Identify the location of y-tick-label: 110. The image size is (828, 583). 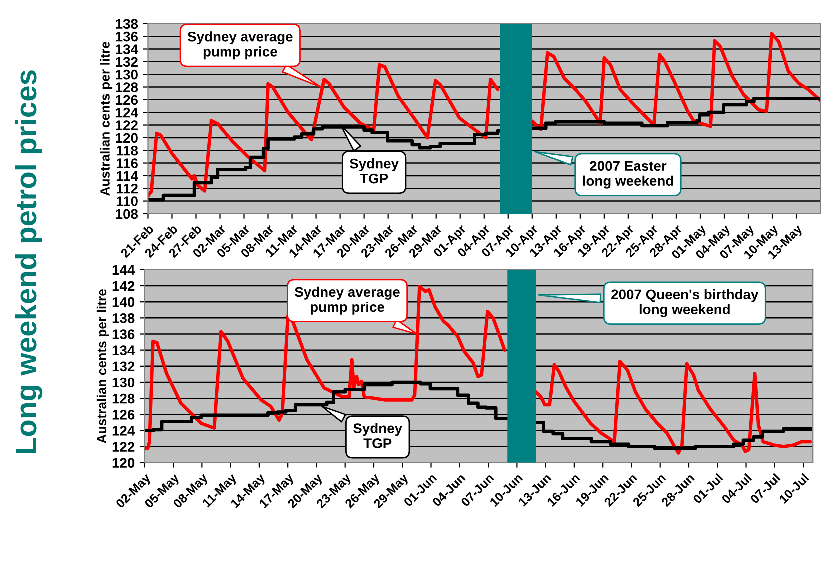
(127, 201).